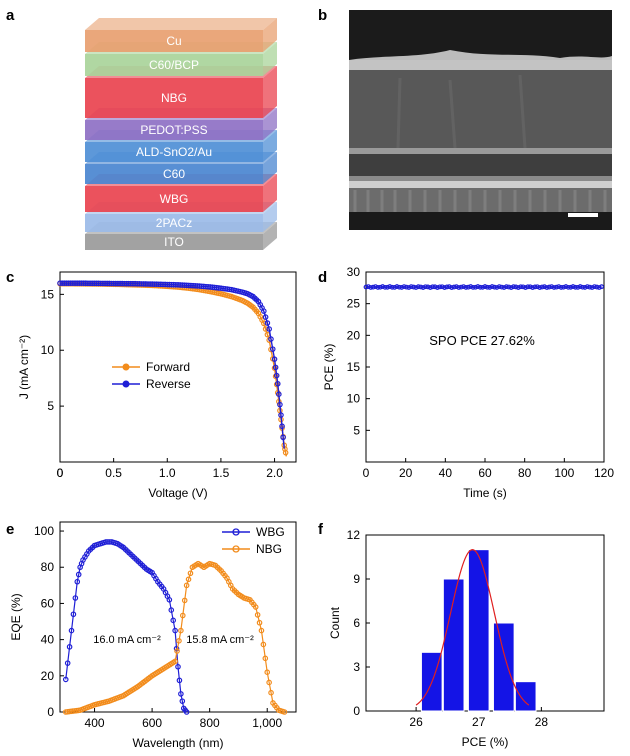 The image size is (630, 756). Describe the element at coordinates (16, 616) in the screenshot. I see `y-axis-label: EQE (%)` at that location.